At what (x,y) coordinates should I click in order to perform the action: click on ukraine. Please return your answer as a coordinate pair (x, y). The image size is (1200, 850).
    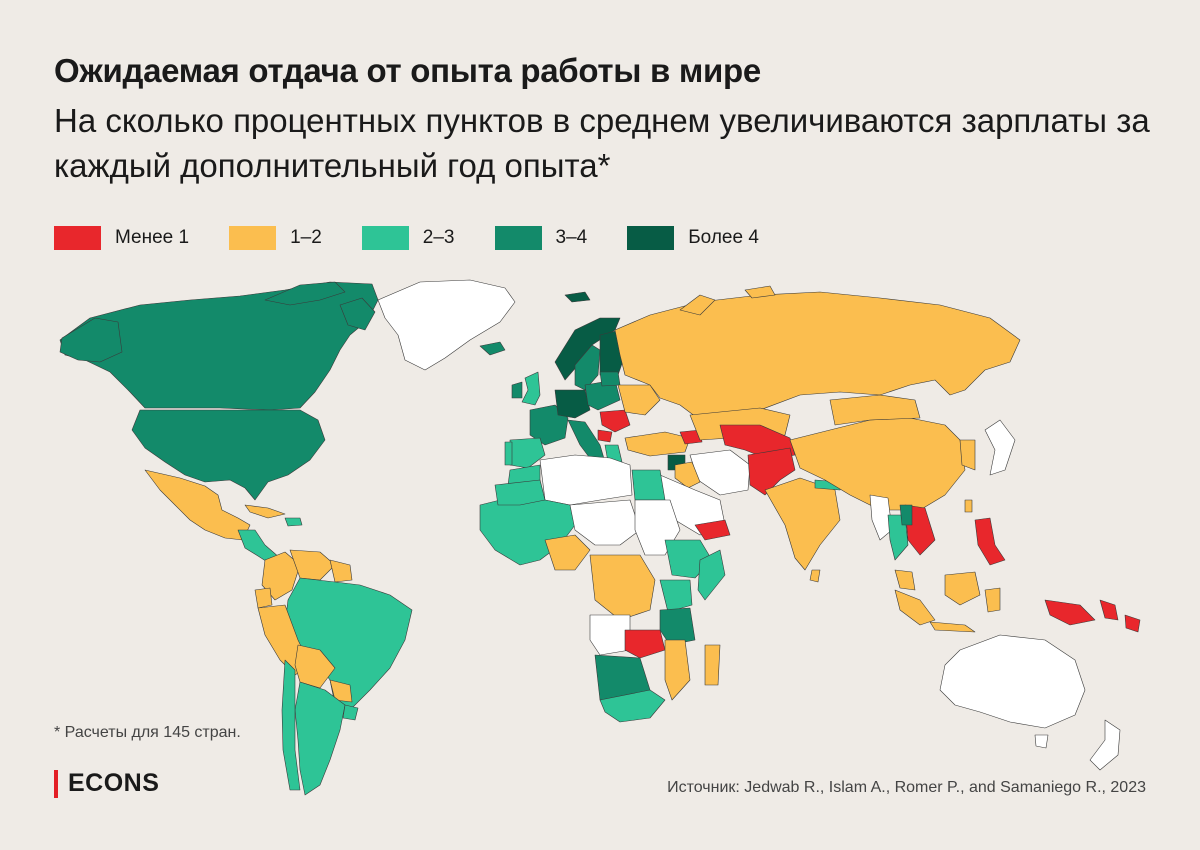
    Looking at the image, I should click on (639, 400).